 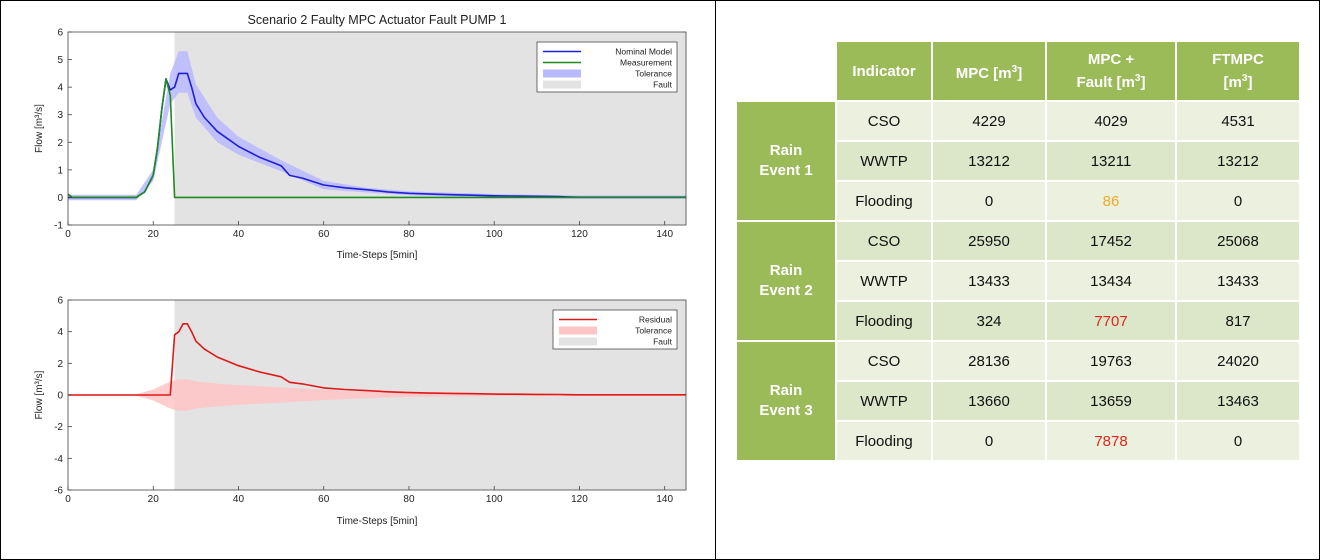 I want to click on plot1-legend-label: Tolerance, so click(x=653, y=74).